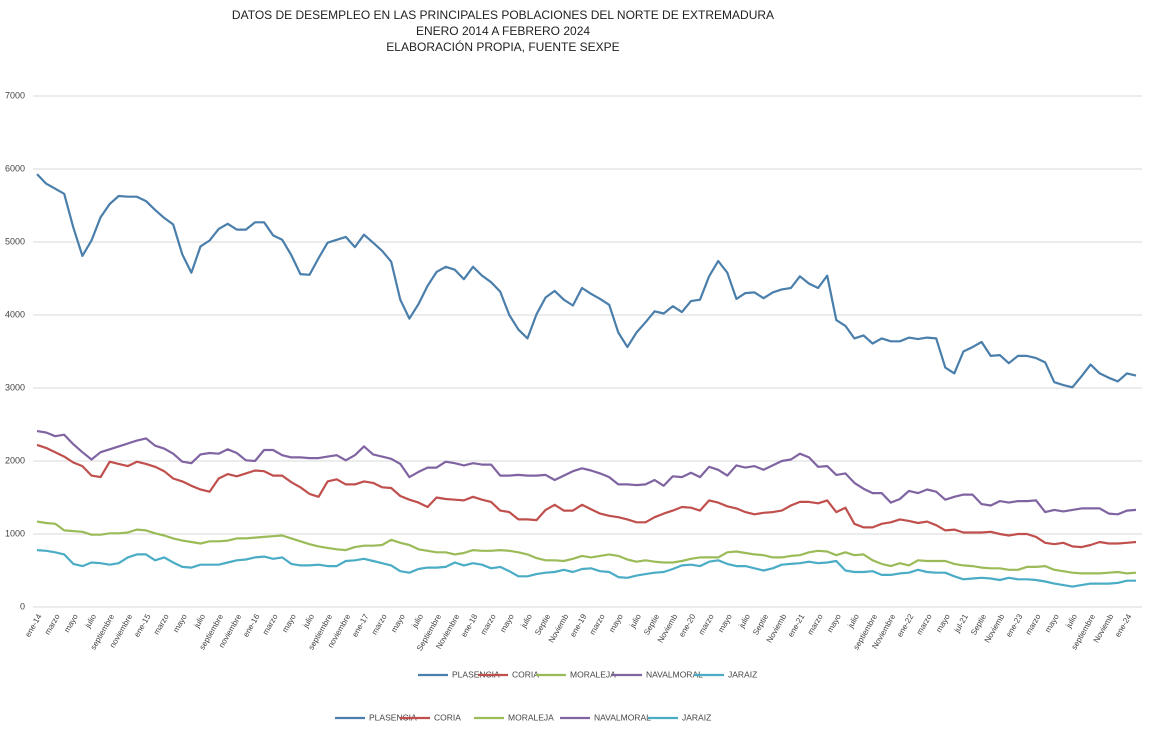 Image resolution: width=1153 pixels, height=737 pixels. What do you see at coordinates (503, 31) in the screenshot?
I see `chart-subtitle: ENERO 2014 A FEBRERO 2024` at bounding box center [503, 31].